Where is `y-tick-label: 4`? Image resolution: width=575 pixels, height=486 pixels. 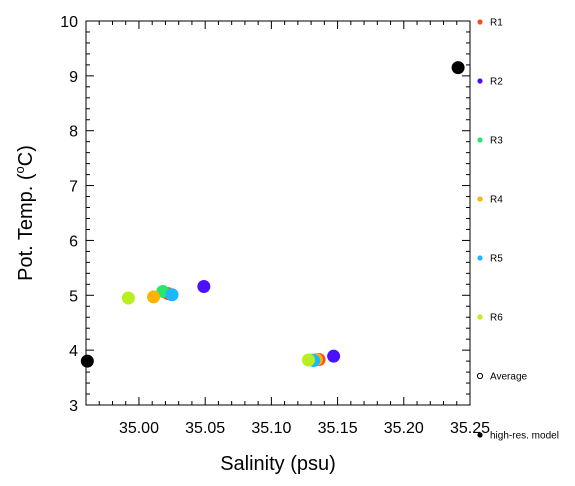
y-tick-label: 4 is located at coordinates (73, 351).